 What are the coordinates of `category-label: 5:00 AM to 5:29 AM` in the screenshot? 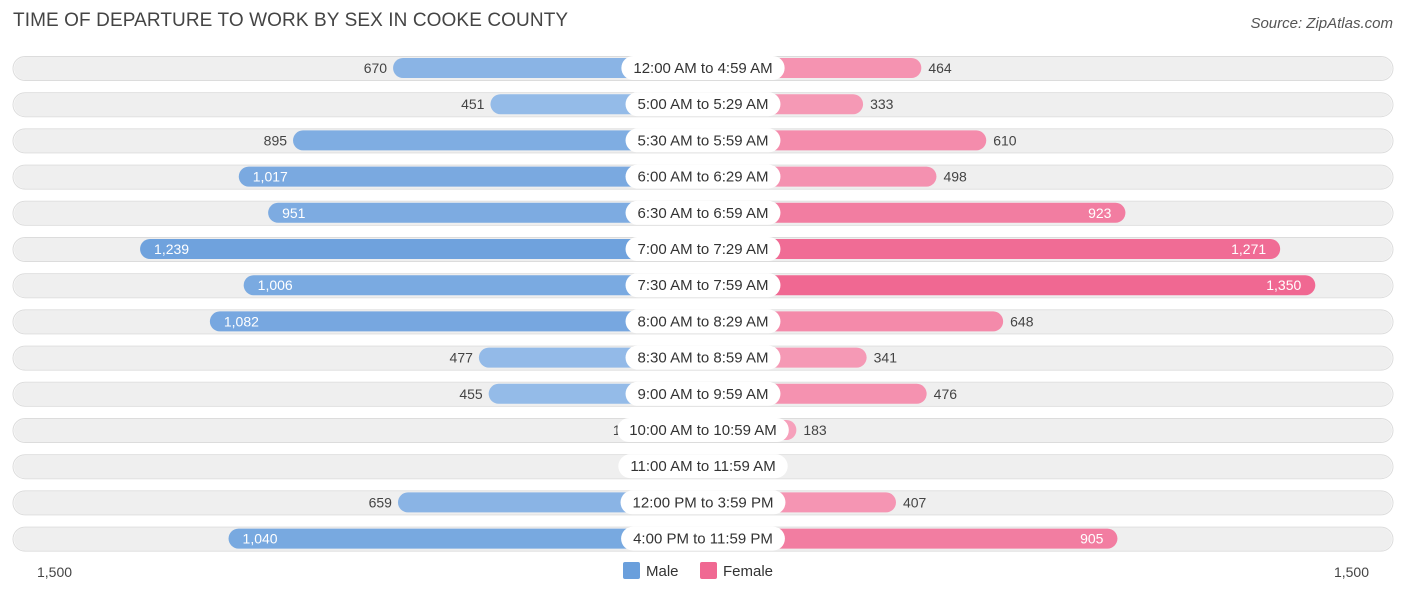 It's located at (703, 104).